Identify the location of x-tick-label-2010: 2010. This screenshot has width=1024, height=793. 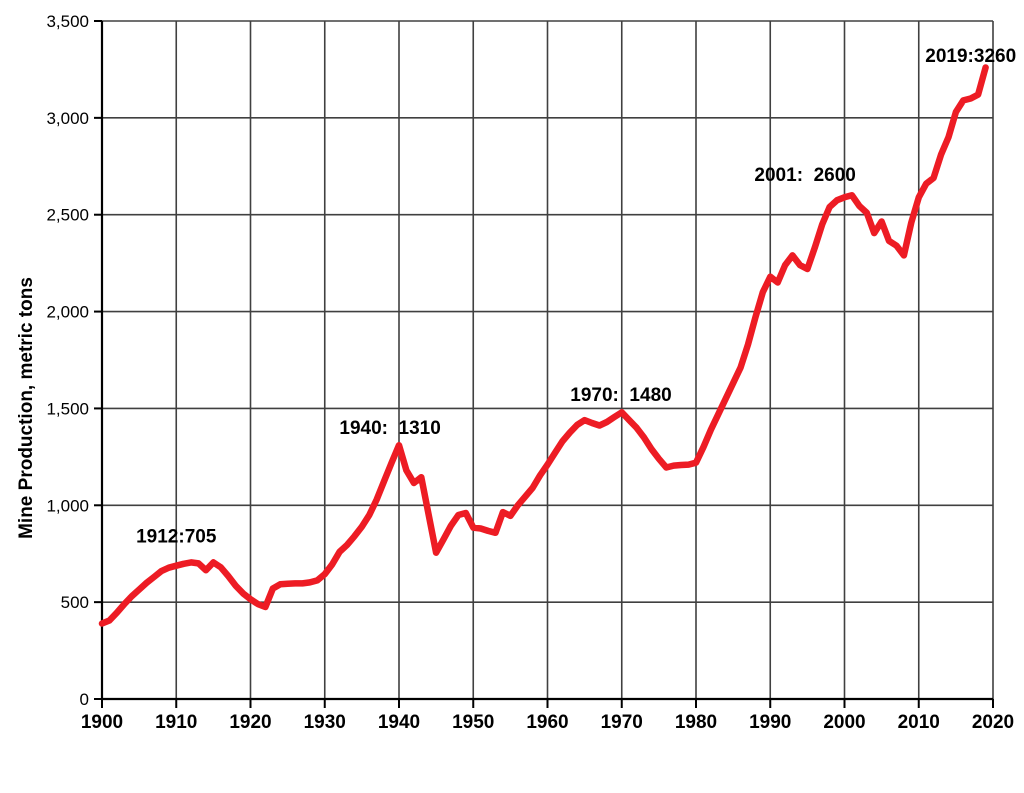
(919, 722).